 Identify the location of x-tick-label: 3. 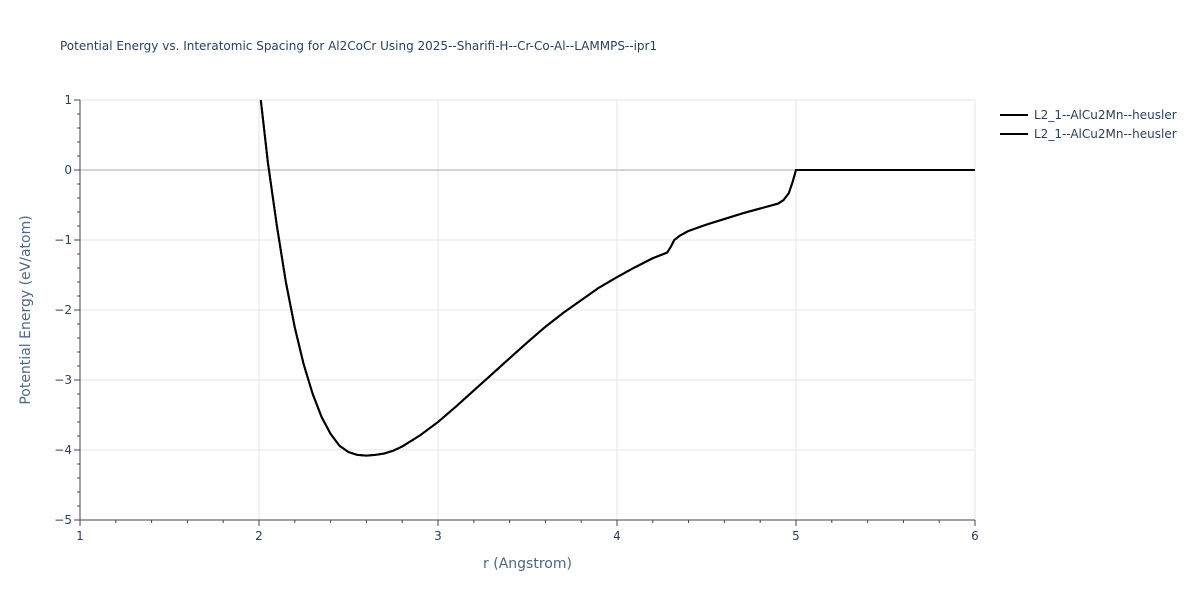
(438, 536).